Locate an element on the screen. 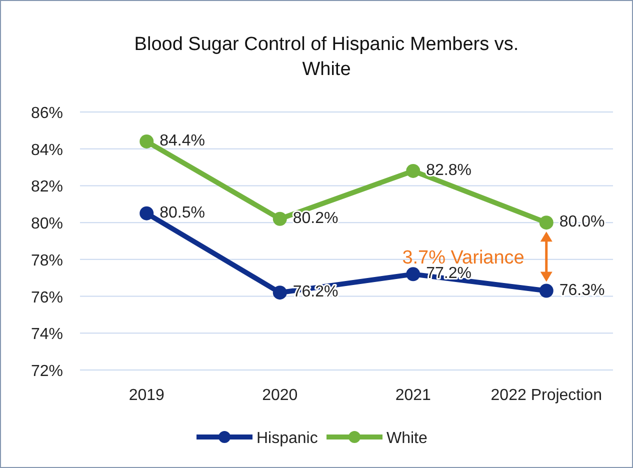  data-label: 82.8% is located at coordinates (449, 170).